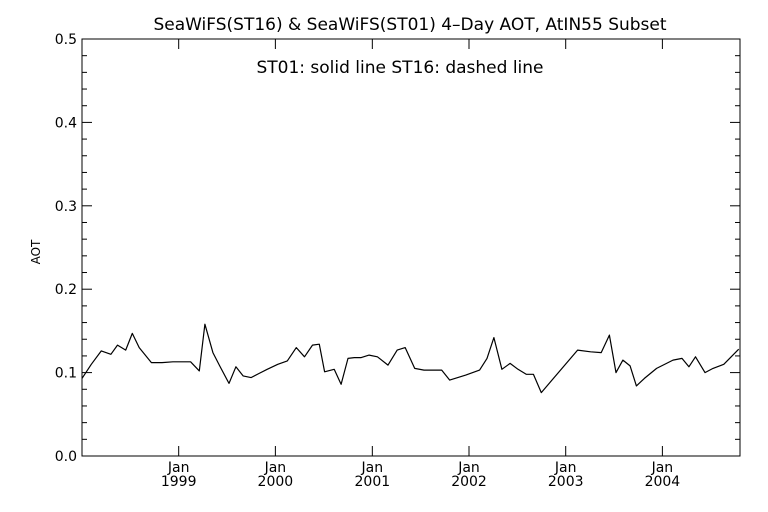 Image resolution: width=768 pixels, height=512 pixels. I want to click on x-tick-year-label: 2002, so click(469, 482).